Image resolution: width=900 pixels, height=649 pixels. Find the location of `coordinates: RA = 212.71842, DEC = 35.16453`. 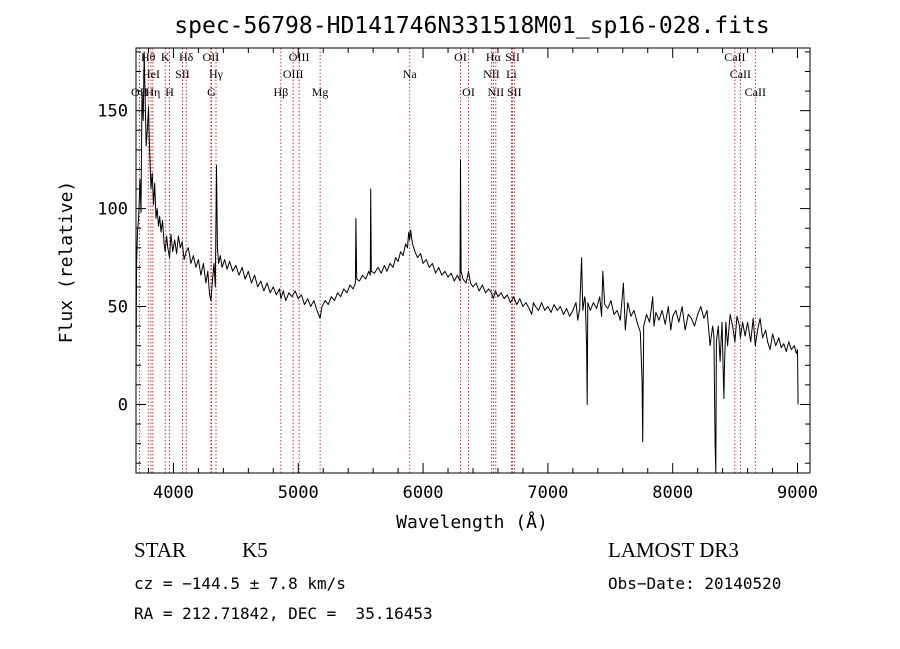

coordinates: RA = 212.71842, DEC = 35.16453 is located at coordinates (283, 613).